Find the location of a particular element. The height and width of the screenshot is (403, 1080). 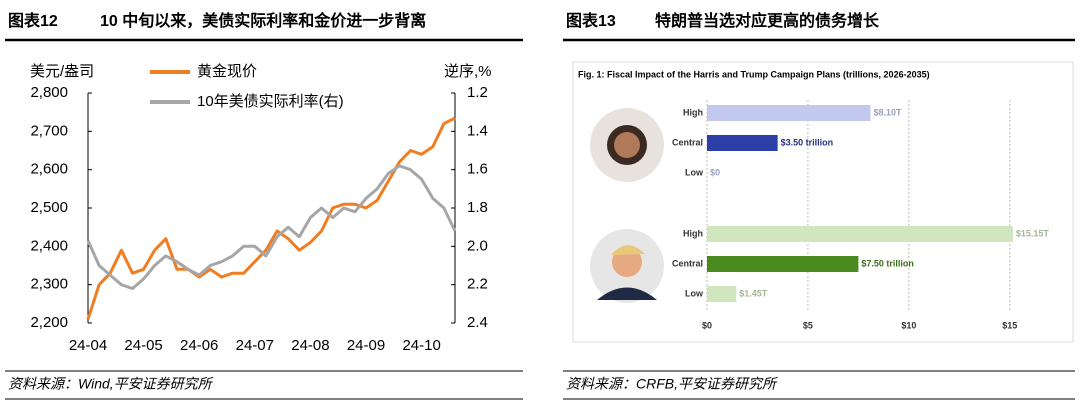

y2-tick-label: 1.2 is located at coordinates (477, 92).